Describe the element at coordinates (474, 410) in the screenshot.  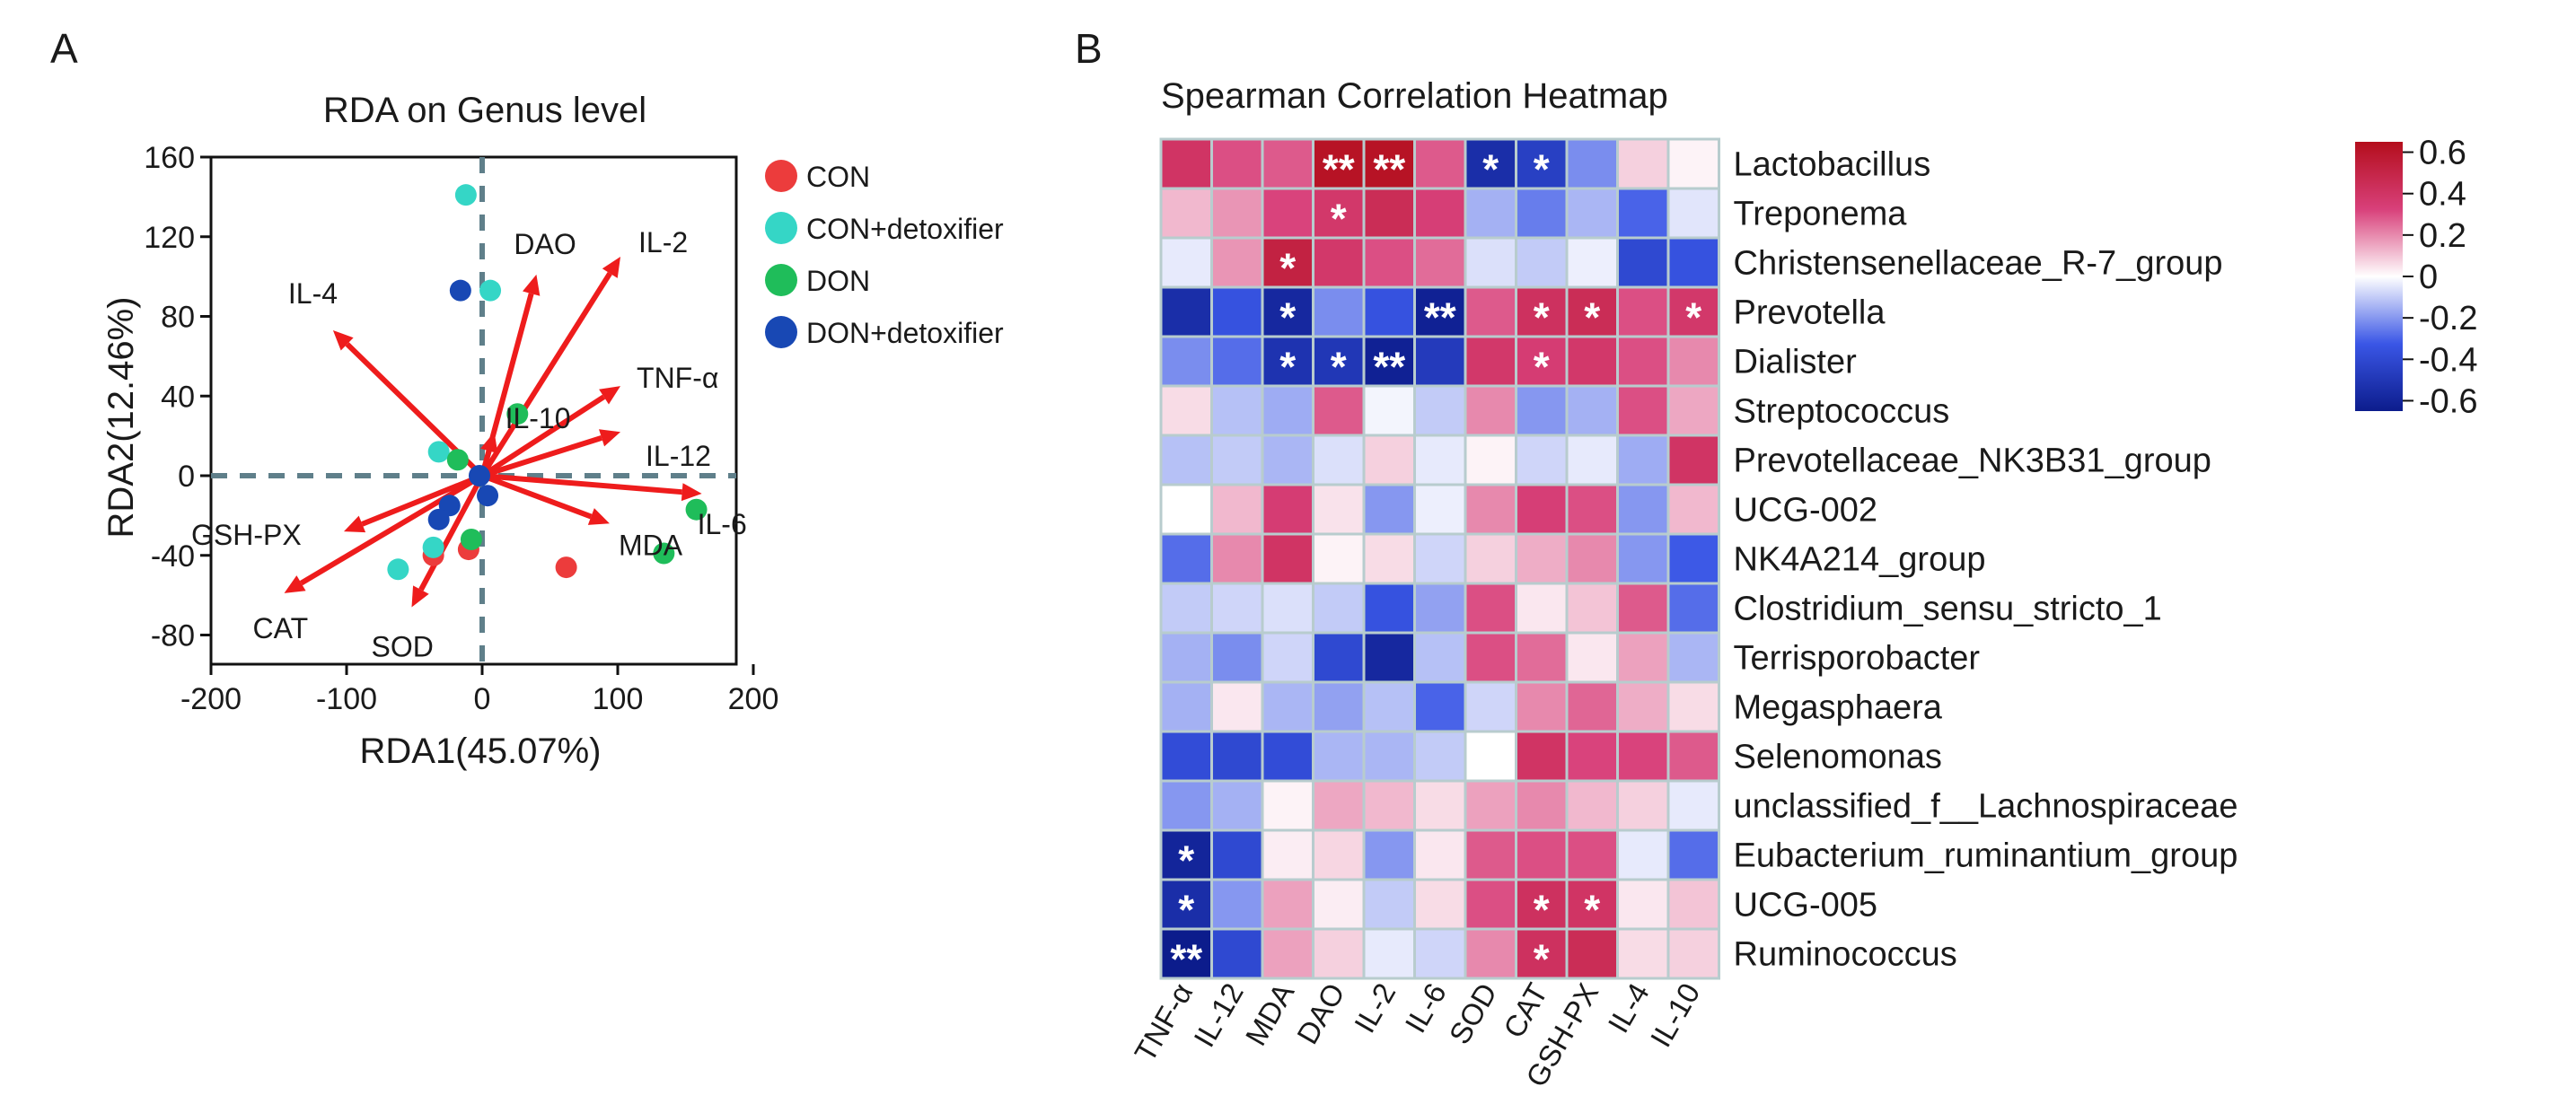
I see `rda-plot-frame` at that location.